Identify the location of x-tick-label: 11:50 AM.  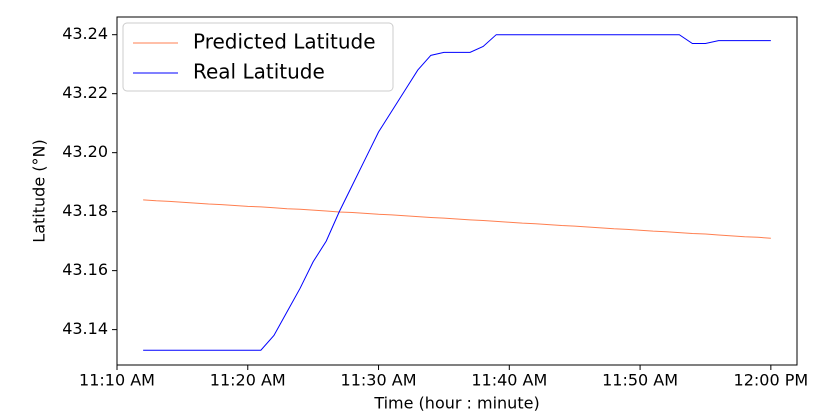
(640, 380).